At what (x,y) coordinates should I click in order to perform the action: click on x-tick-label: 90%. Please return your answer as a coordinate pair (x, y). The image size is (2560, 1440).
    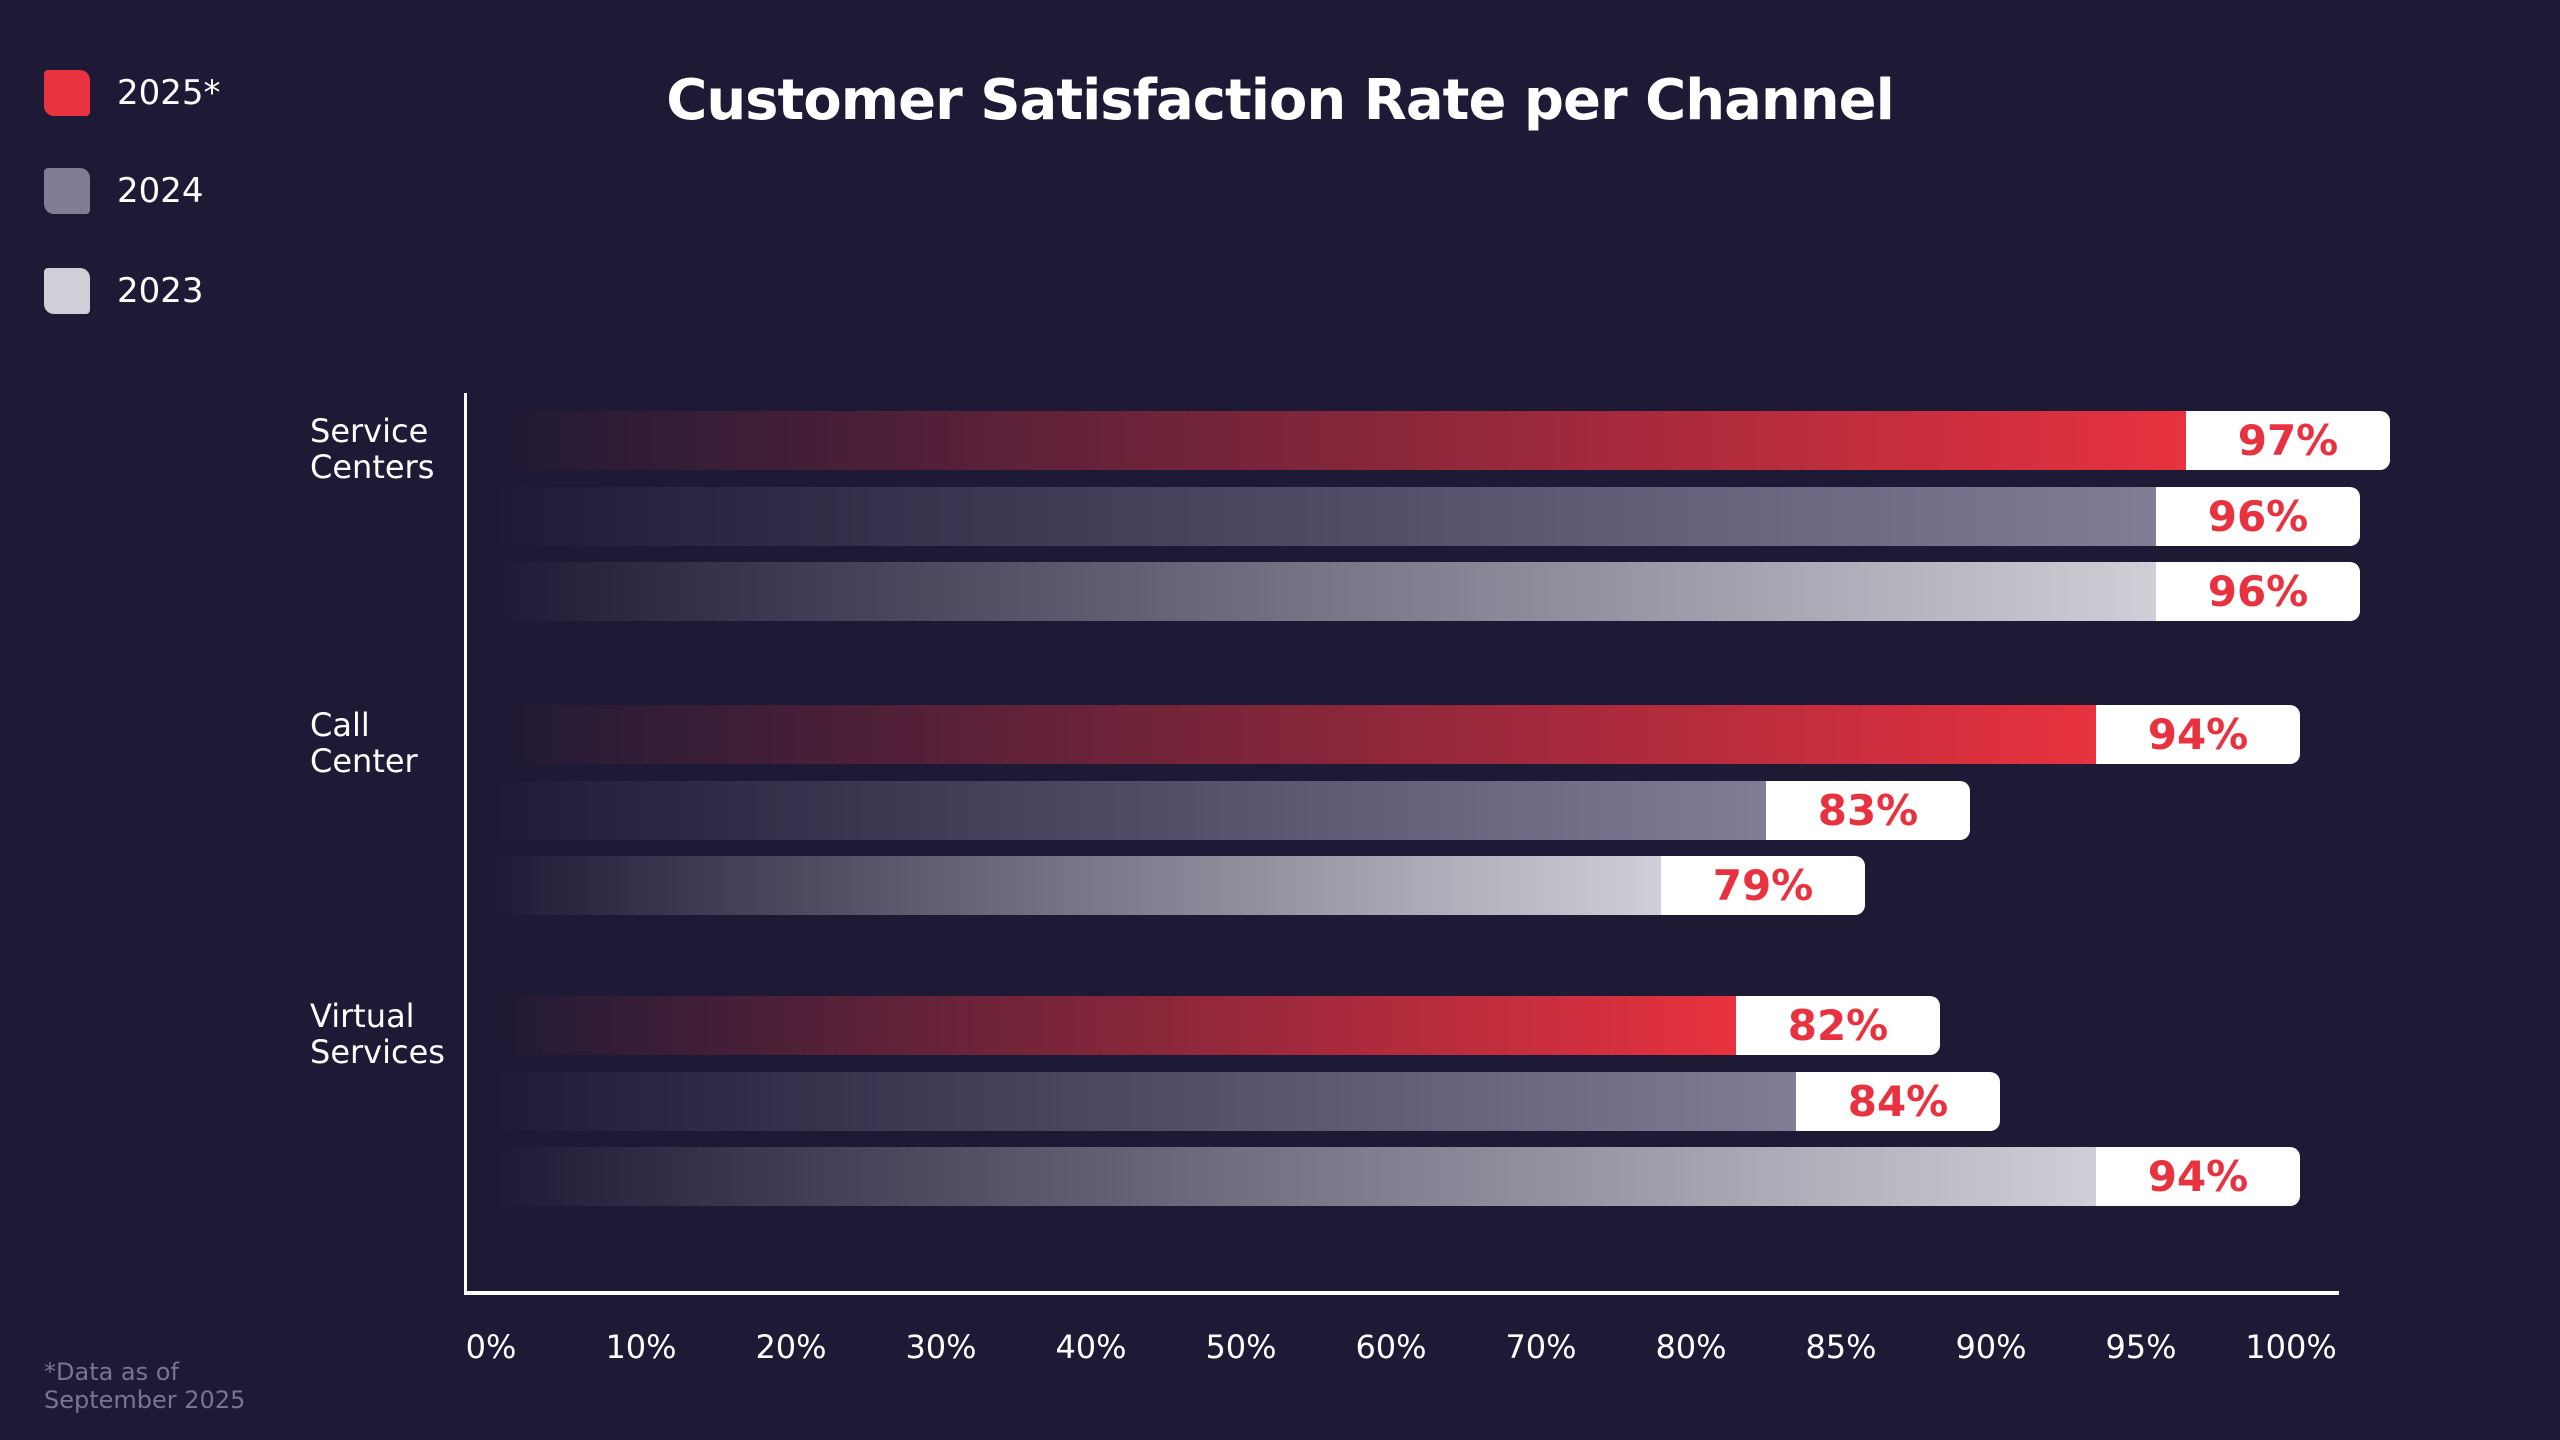
    Looking at the image, I should click on (1991, 1347).